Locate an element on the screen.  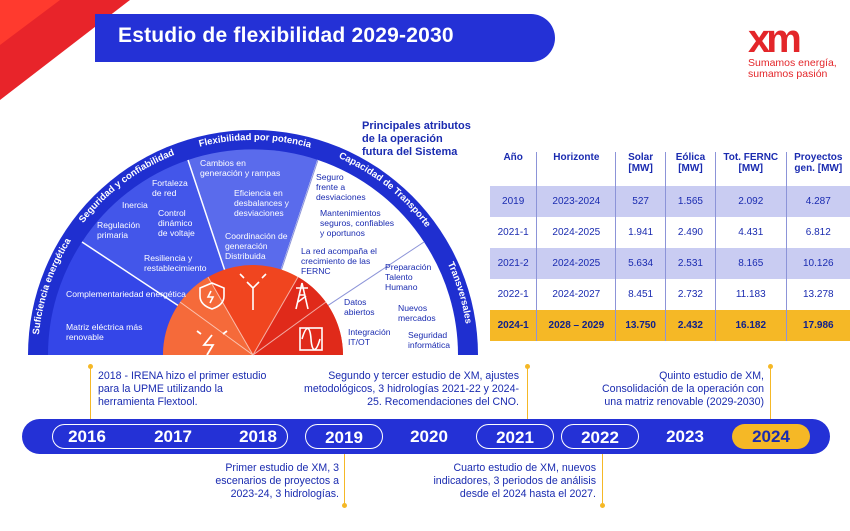
item-complementariedad: Complementariedad energética is located at coordinates (126, 294).